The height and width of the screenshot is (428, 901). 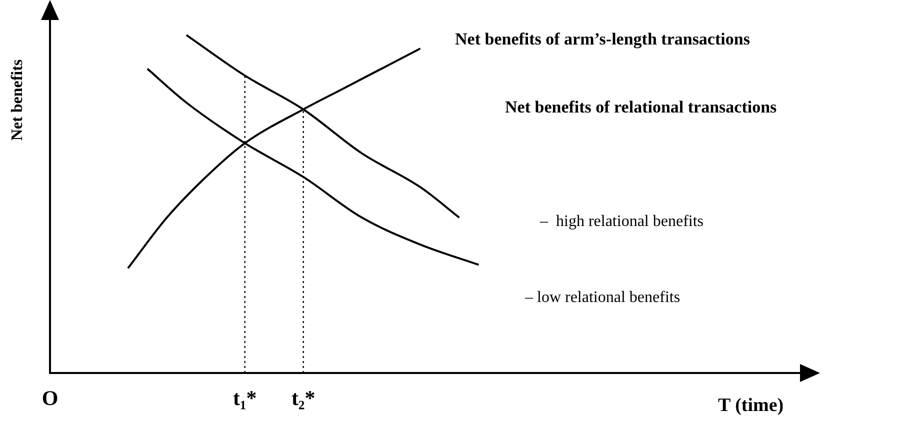 What do you see at coordinates (621, 221) in the screenshot?
I see `text: – high relational benefits` at bounding box center [621, 221].